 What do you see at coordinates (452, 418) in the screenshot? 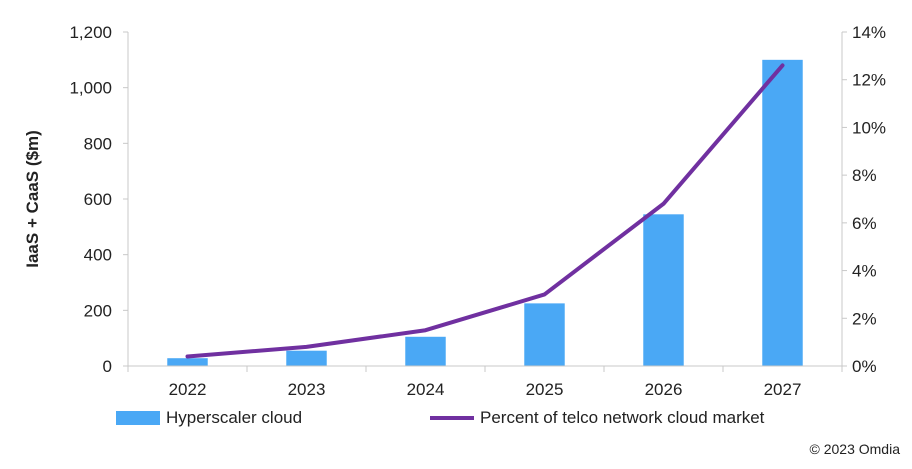
I see `legend-swatch-line` at bounding box center [452, 418].